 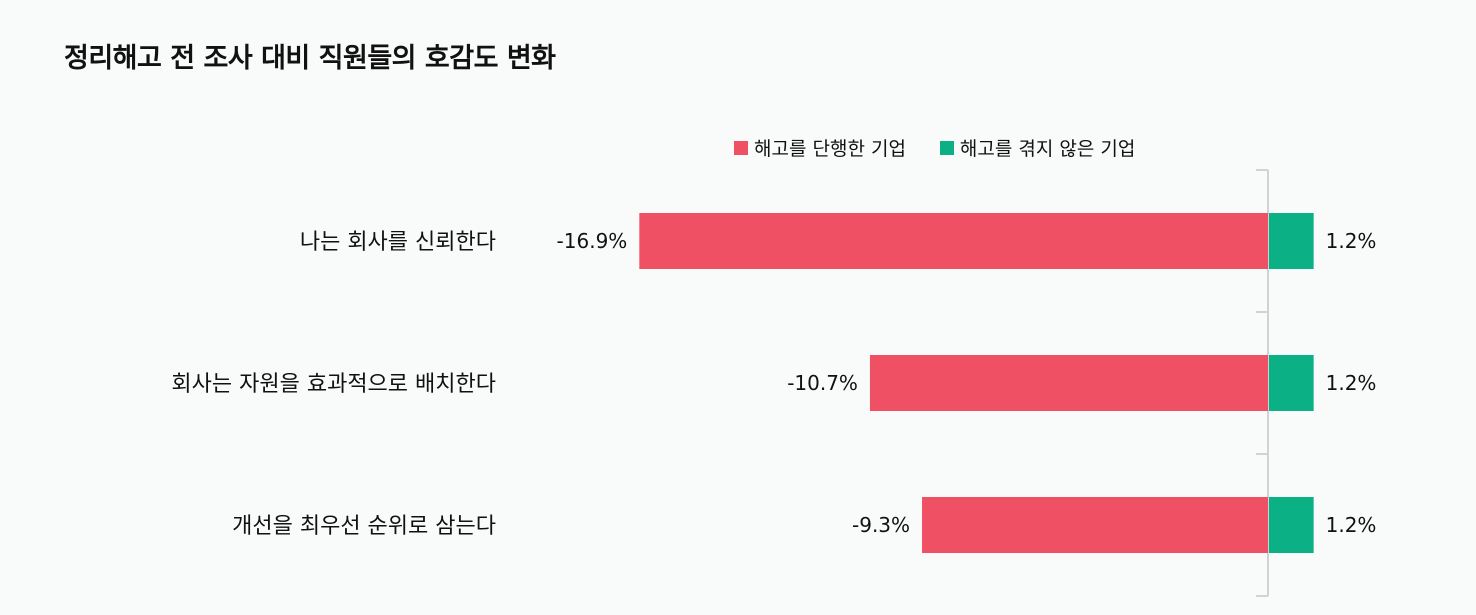 What do you see at coordinates (1351, 241) in the screenshot?
I see `value-label-no-layoff-0: 1.2%` at bounding box center [1351, 241].